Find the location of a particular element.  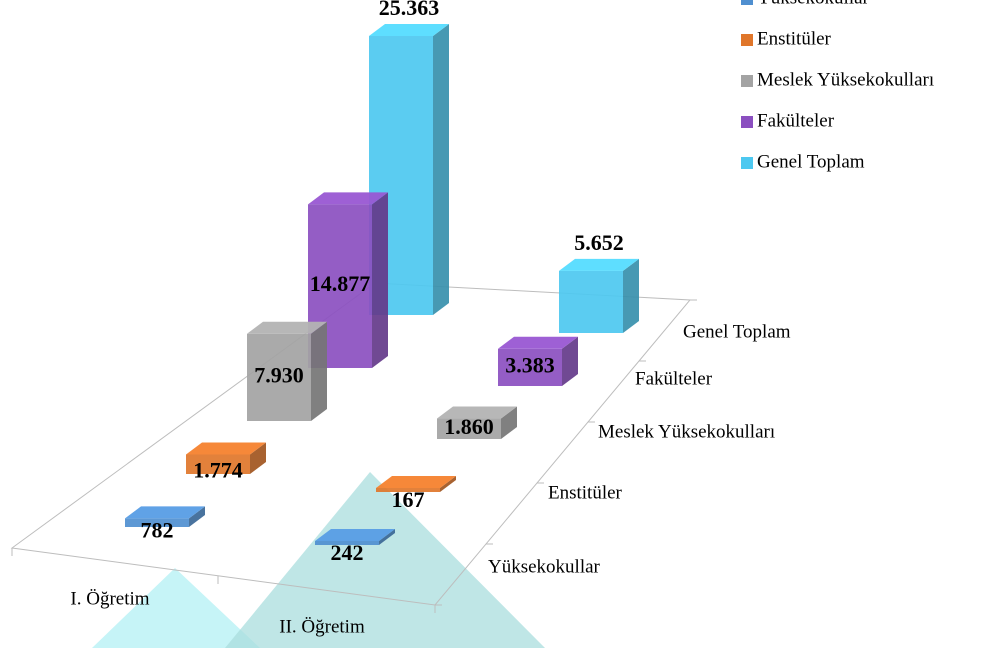

value-label: 25.363 is located at coordinates (409, 10).